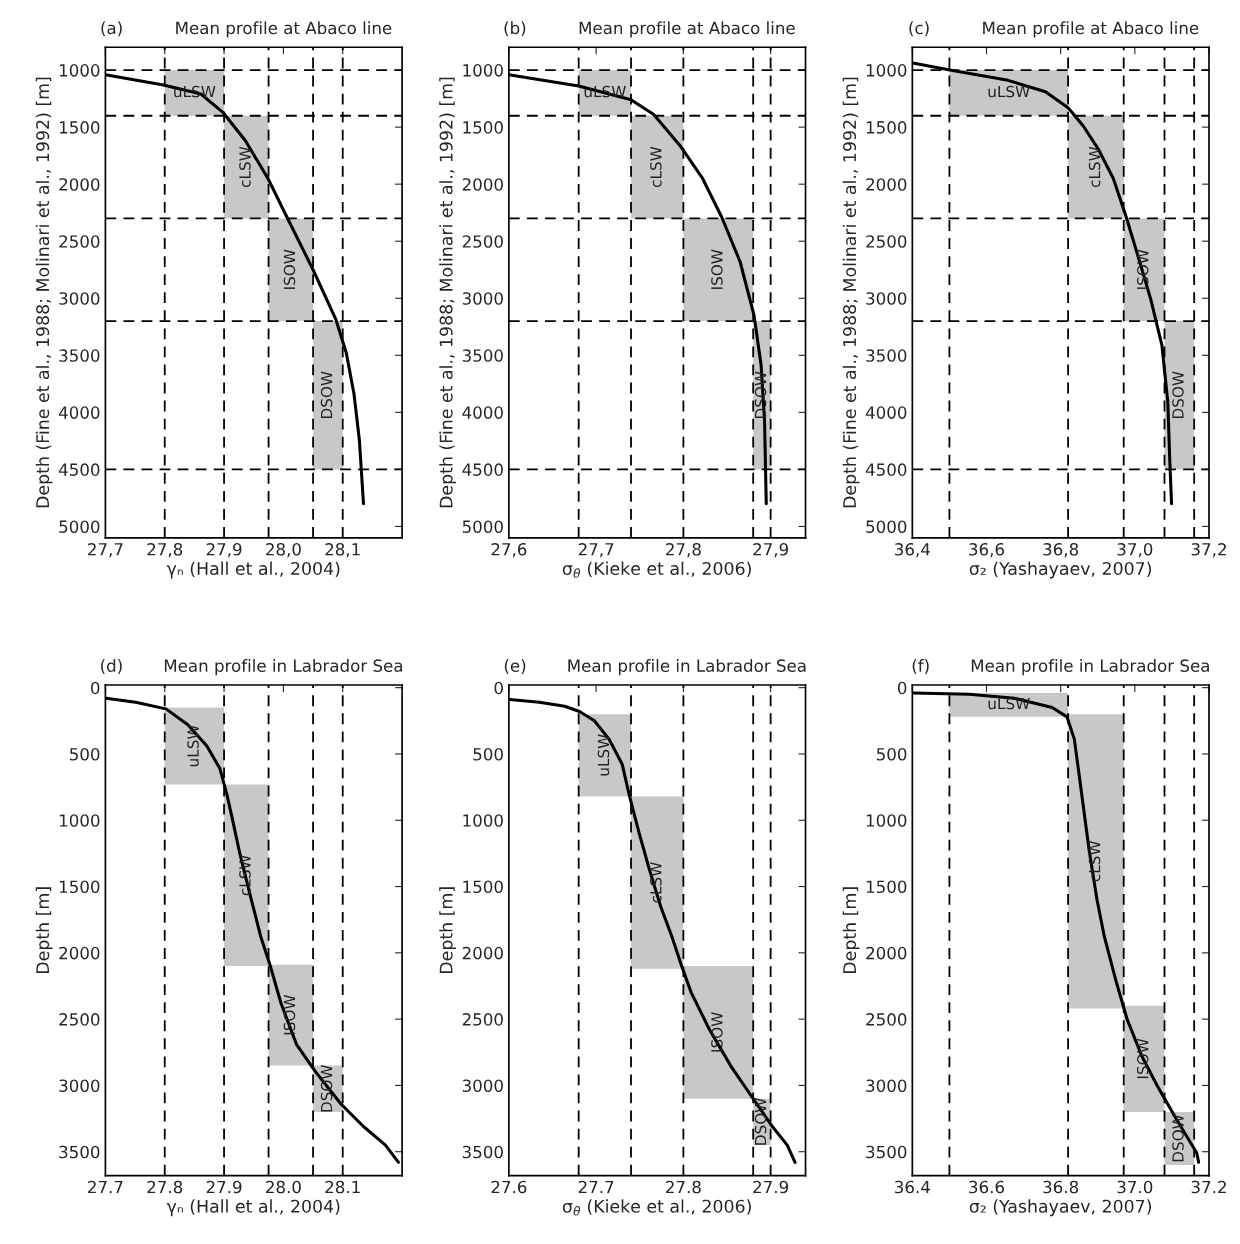 This screenshot has height=1244, width=1240. What do you see at coordinates (509, 1187) in the screenshot?
I see `x-tick-label: 27.6` at bounding box center [509, 1187].